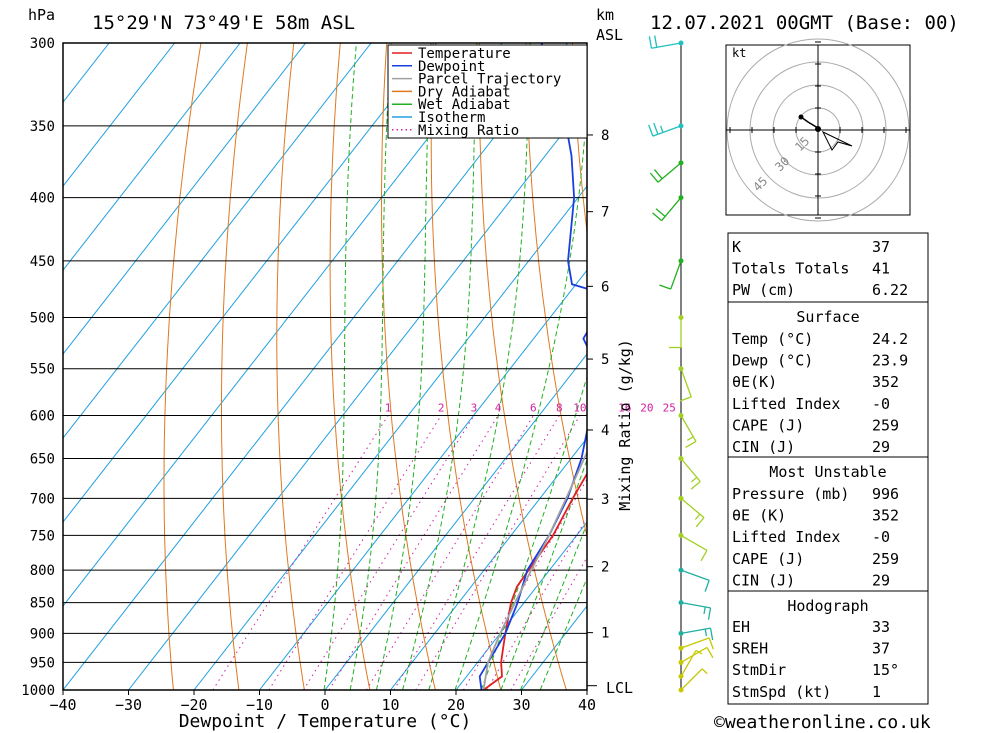  Describe the element at coordinates (42, 536) in the screenshot. I see `pressure-tick-label: 750` at that location.